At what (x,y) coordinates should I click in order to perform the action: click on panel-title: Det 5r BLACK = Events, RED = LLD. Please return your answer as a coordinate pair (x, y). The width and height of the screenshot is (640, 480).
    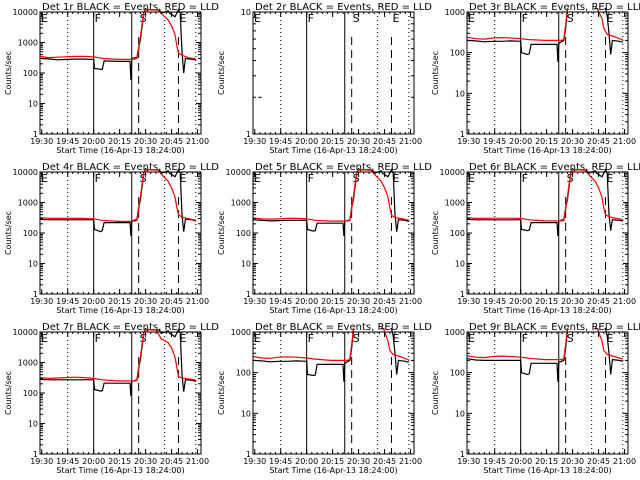
    Looking at the image, I should click on (343, 167).